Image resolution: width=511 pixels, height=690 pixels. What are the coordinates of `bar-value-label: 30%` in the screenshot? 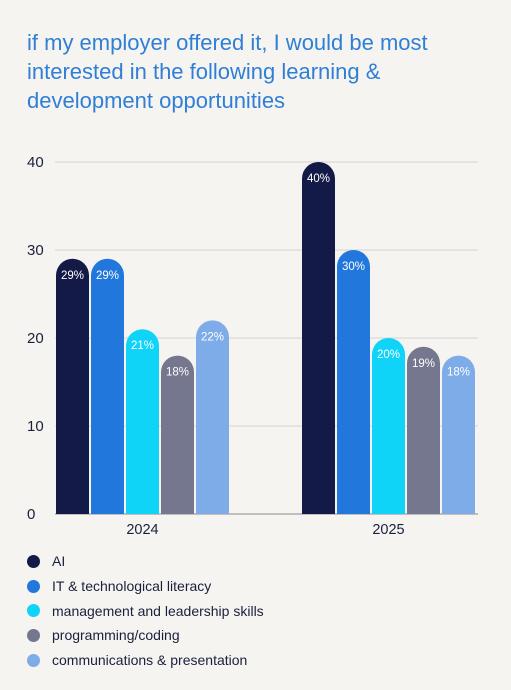 It's located at (353, 267).